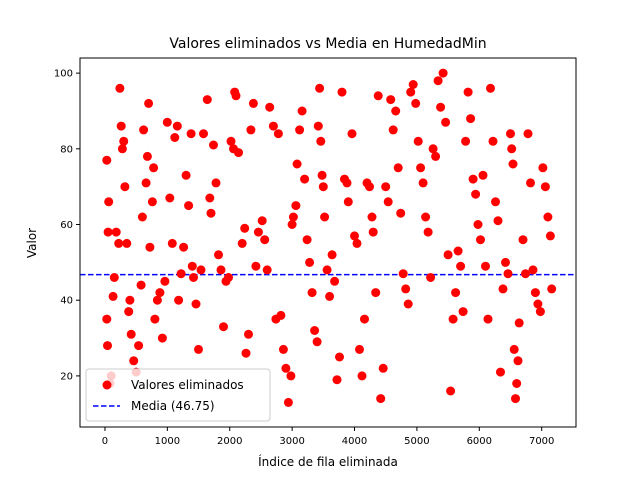 The width and height of the screenshot is (640, 480). What do you see at coordinates (328, 437) in the screenshot?
I see `x-axis-ticks: 0 1000 2000 3000 4000 5000 6000 7000` at bounding box center [328, 437].